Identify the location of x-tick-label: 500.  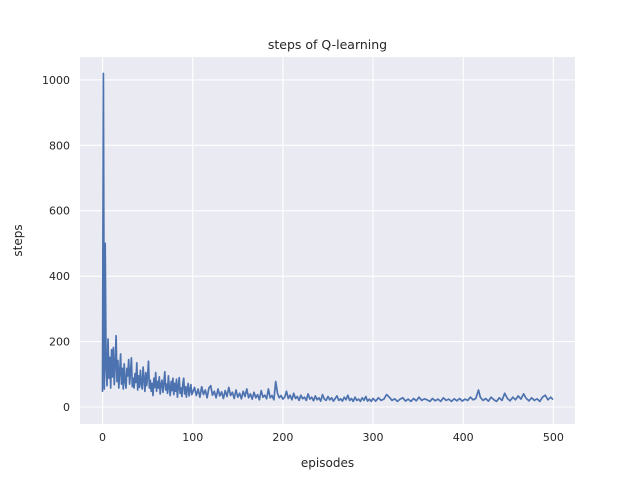
(553, 437).